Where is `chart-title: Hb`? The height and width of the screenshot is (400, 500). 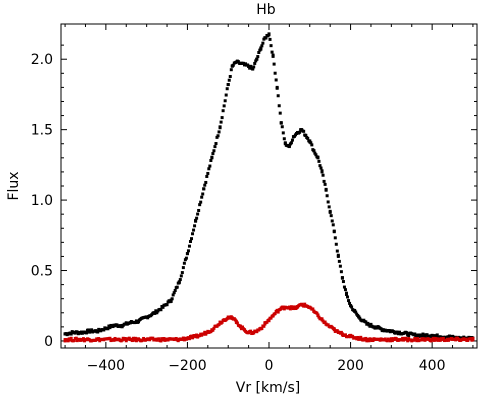
chart-title: Hb is located at coordinates (266, 10).